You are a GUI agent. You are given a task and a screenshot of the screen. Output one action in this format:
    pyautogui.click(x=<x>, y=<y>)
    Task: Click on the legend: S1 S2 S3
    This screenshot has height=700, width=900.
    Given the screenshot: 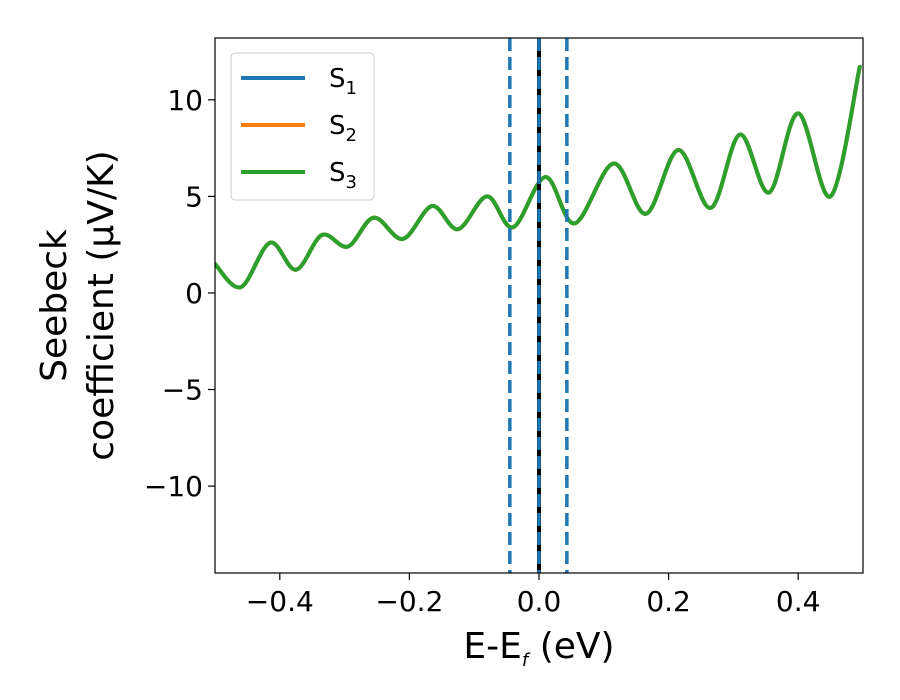 What is the action you would take?
    pyautogui.click(x=302, y=126)
    